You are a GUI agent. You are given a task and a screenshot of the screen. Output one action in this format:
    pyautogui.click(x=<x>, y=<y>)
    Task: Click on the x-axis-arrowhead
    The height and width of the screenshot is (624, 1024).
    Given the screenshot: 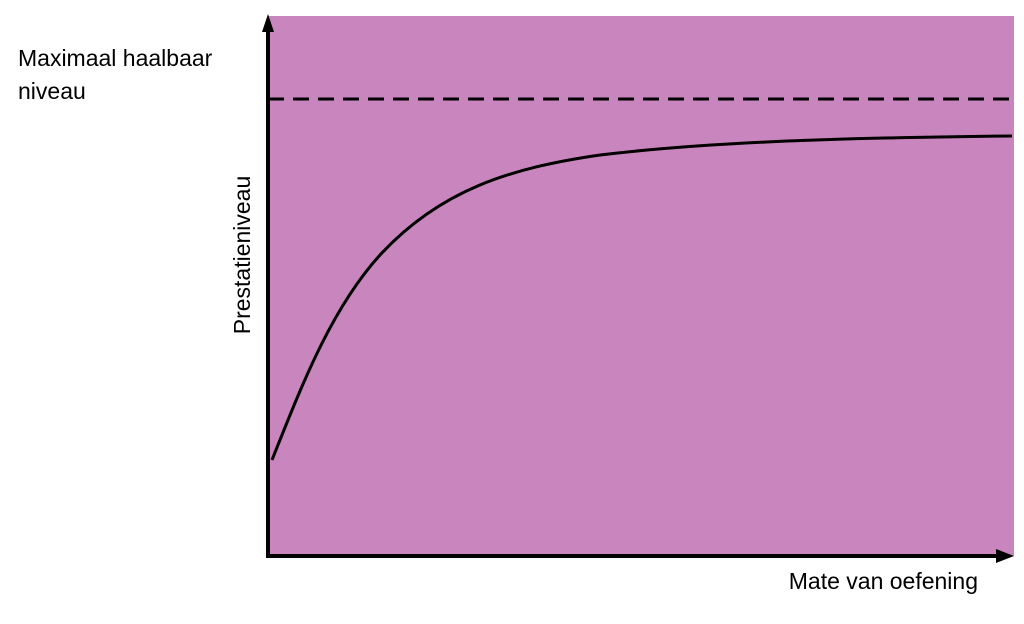 What is the action you would take?
    pyautogui.click(x=1005, y=556)
    